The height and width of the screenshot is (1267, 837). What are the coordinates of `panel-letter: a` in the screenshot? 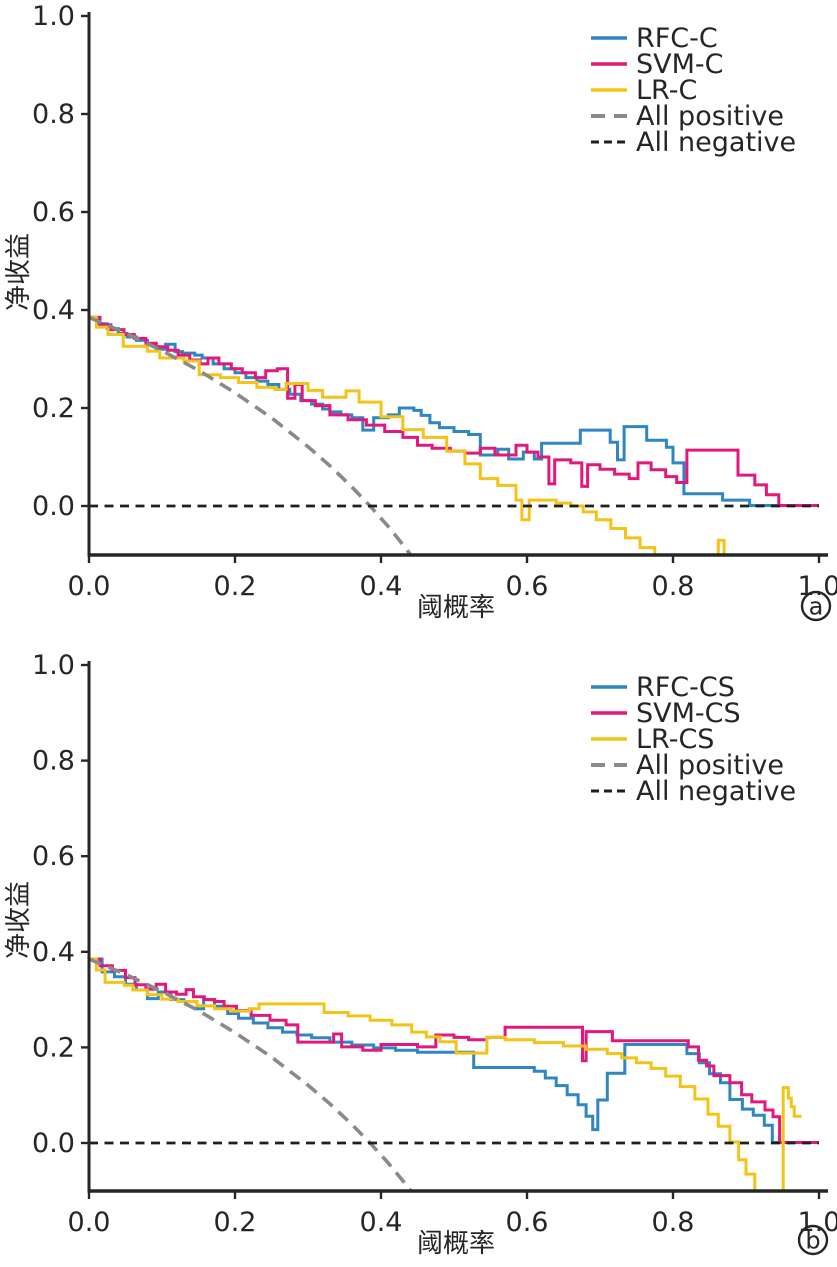 It's located at (816, 607).